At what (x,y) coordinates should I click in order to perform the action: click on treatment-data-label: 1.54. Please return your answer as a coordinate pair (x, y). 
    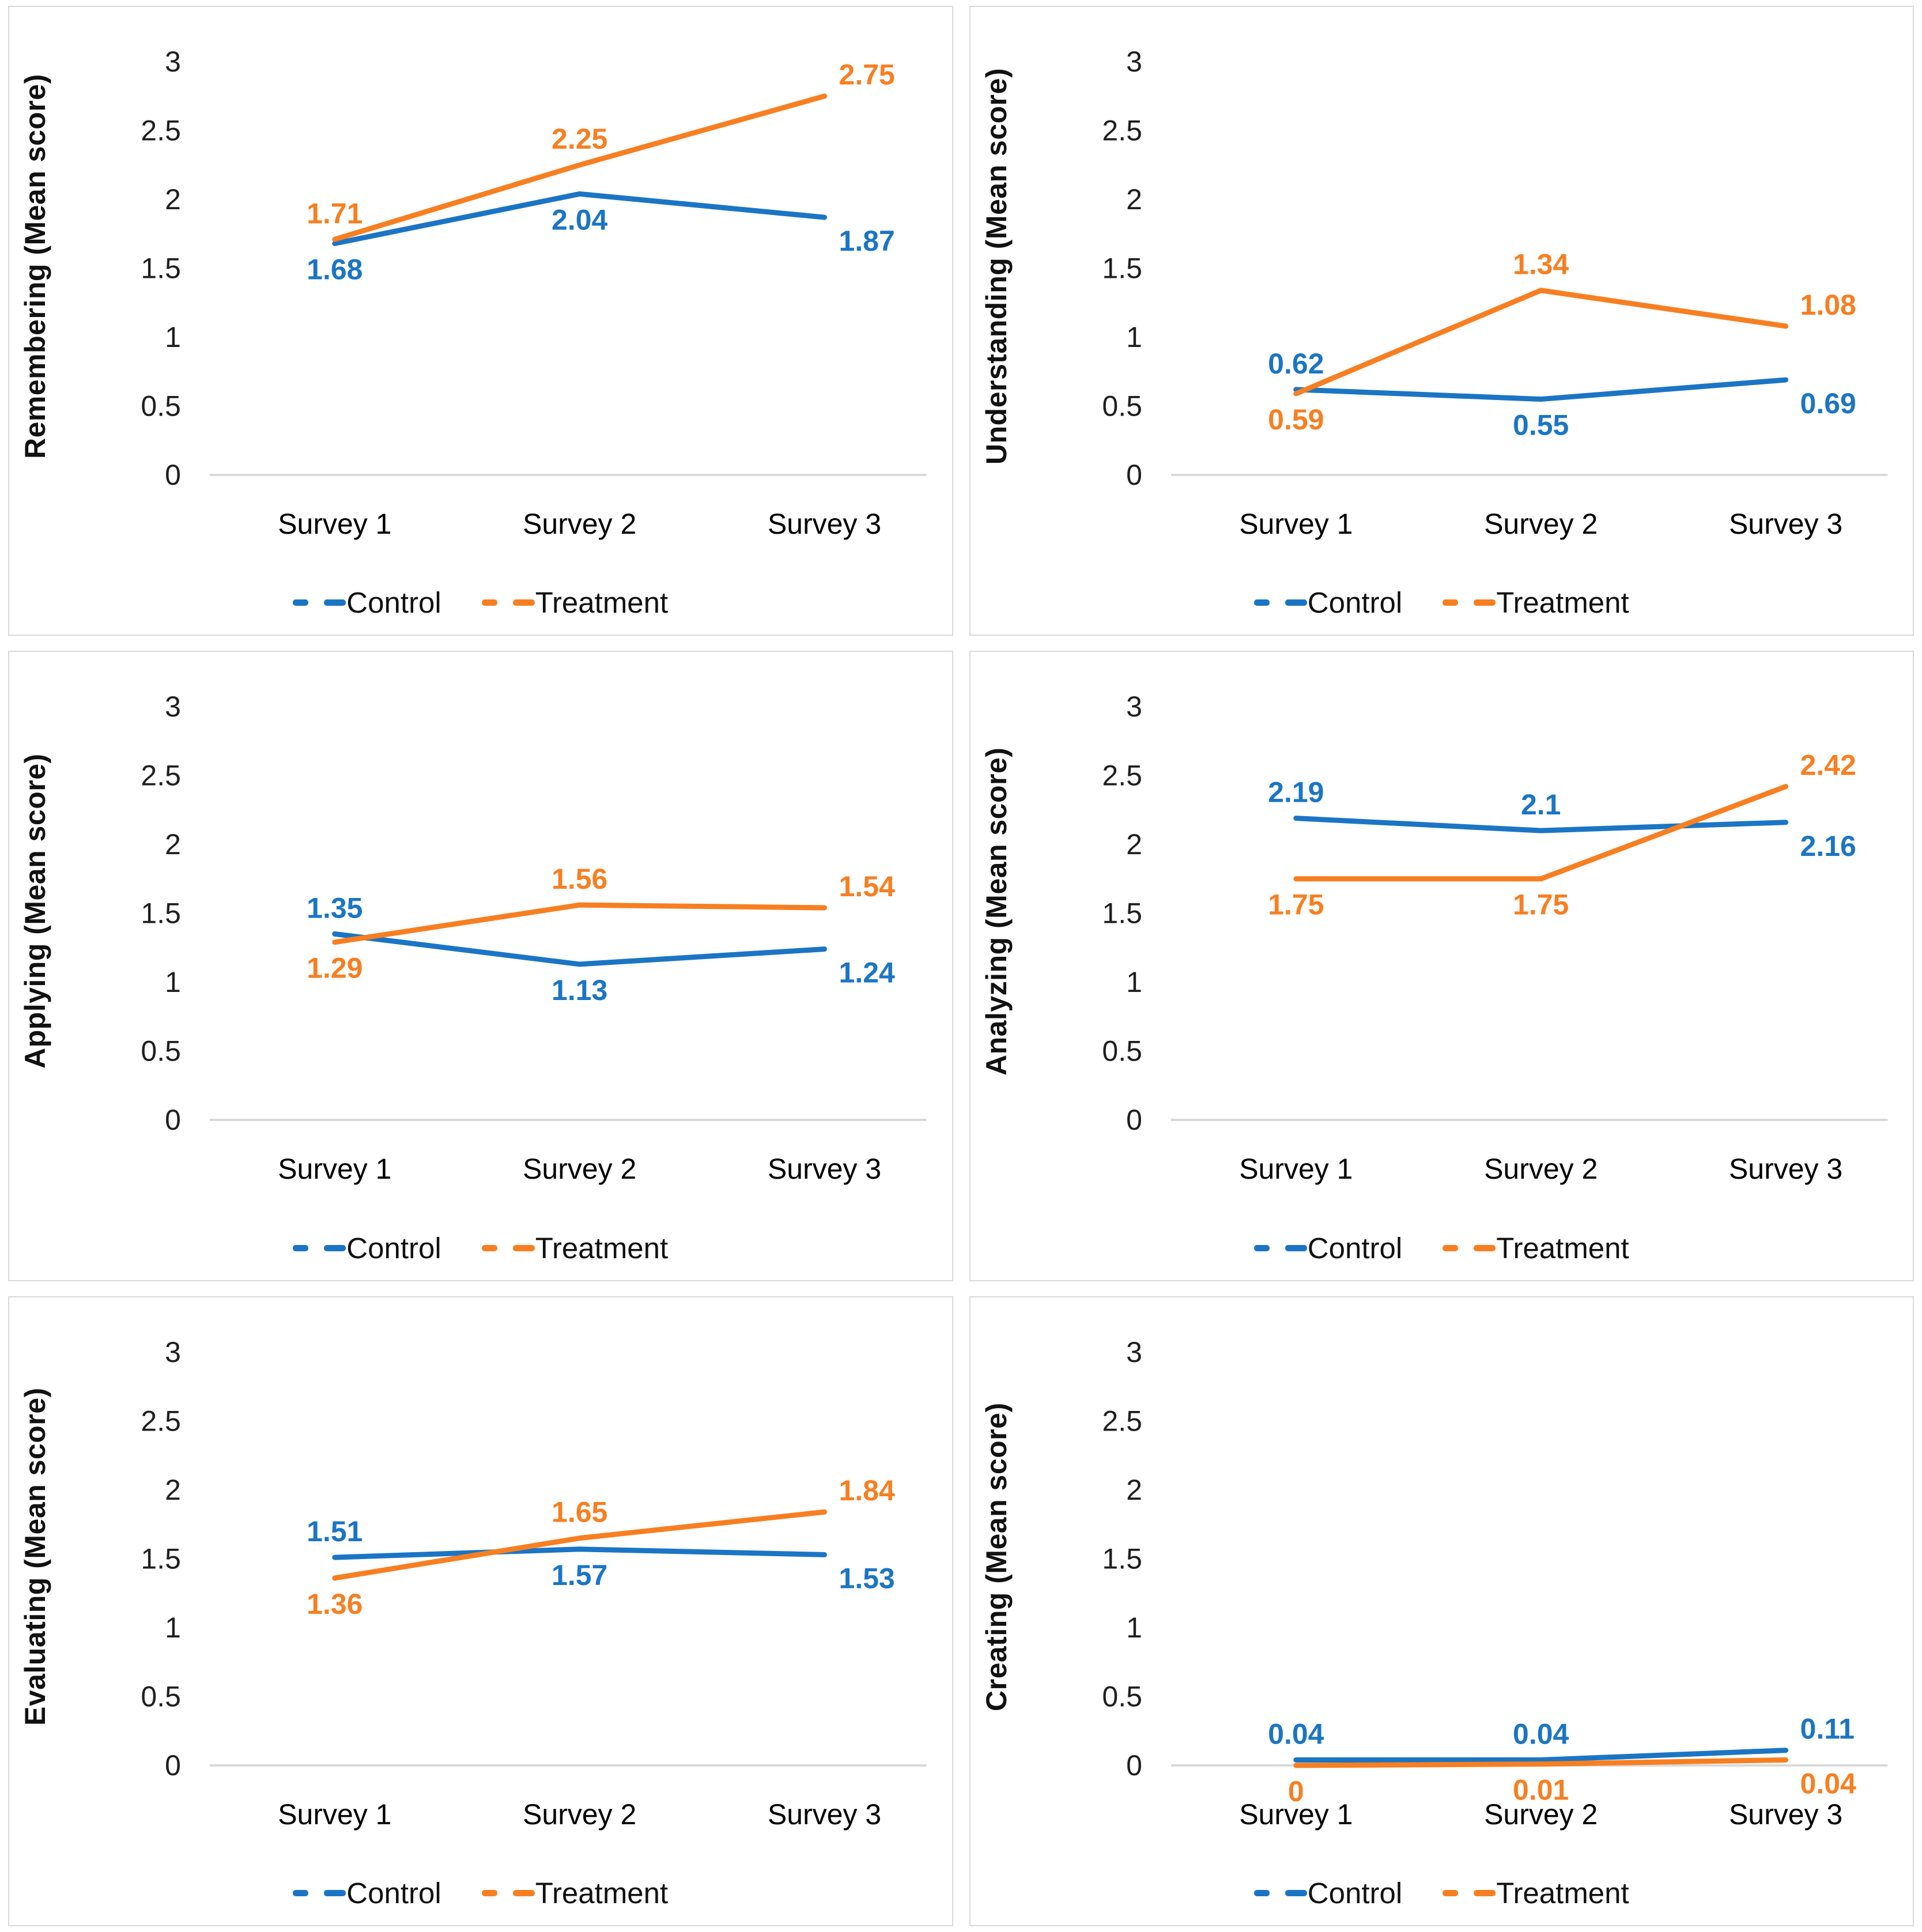
    Looking at the image, I should click on (867, 886).